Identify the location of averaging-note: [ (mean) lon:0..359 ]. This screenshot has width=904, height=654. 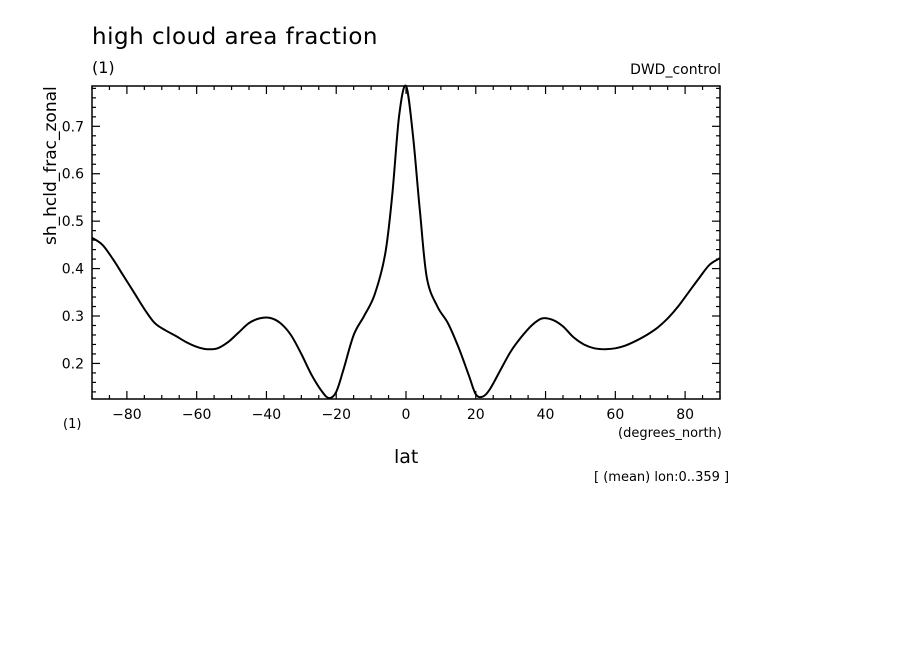
(662, 477).